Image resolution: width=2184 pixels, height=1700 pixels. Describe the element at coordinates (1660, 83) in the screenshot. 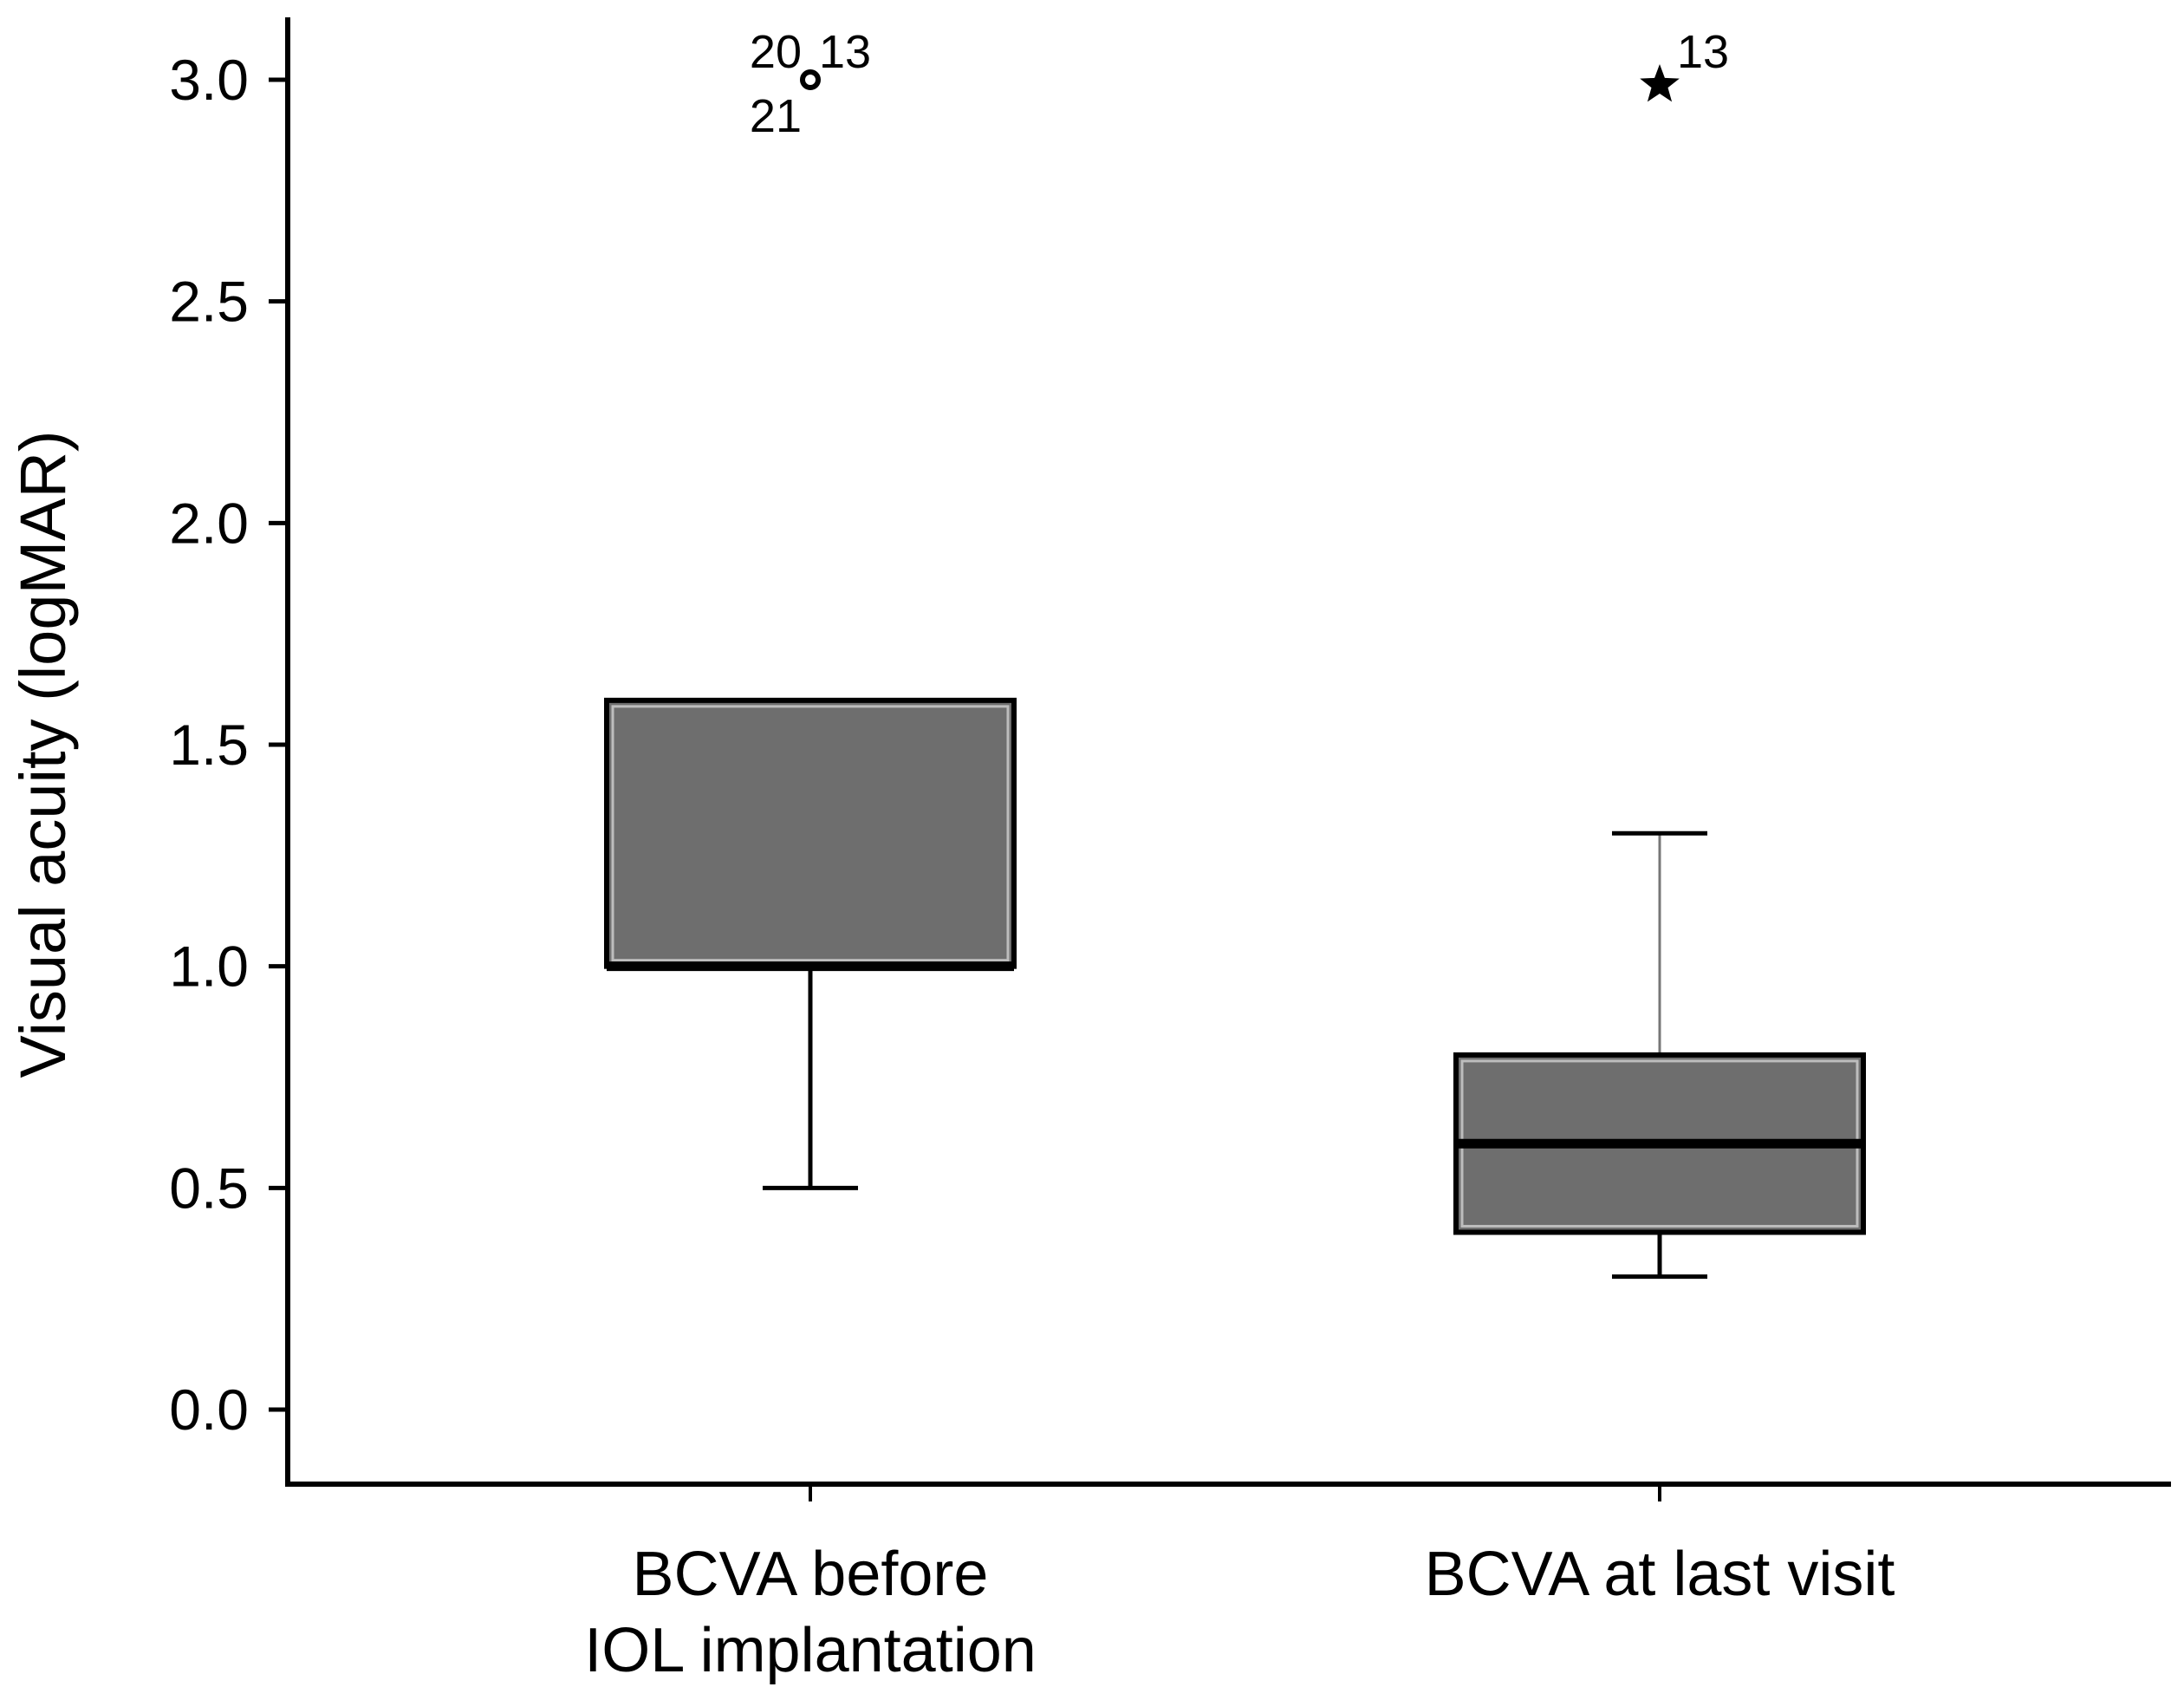

I see `outlier-star` at that location.